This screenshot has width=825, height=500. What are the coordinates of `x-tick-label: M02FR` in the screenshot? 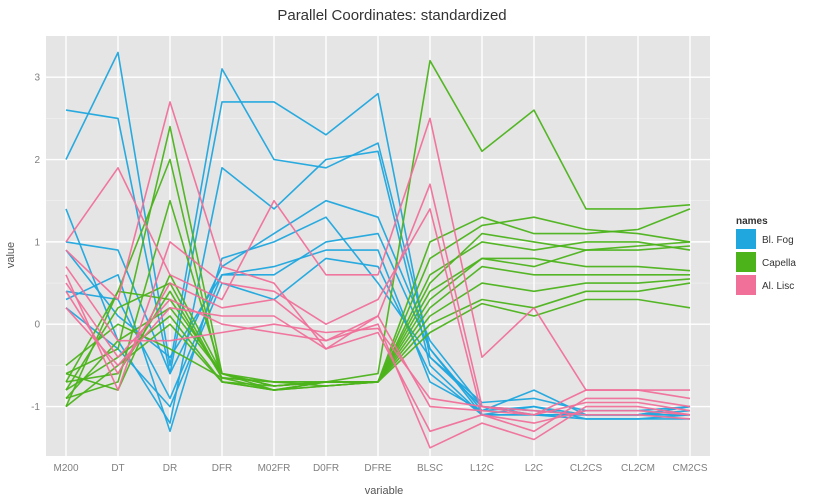 It's located at (274, 468).